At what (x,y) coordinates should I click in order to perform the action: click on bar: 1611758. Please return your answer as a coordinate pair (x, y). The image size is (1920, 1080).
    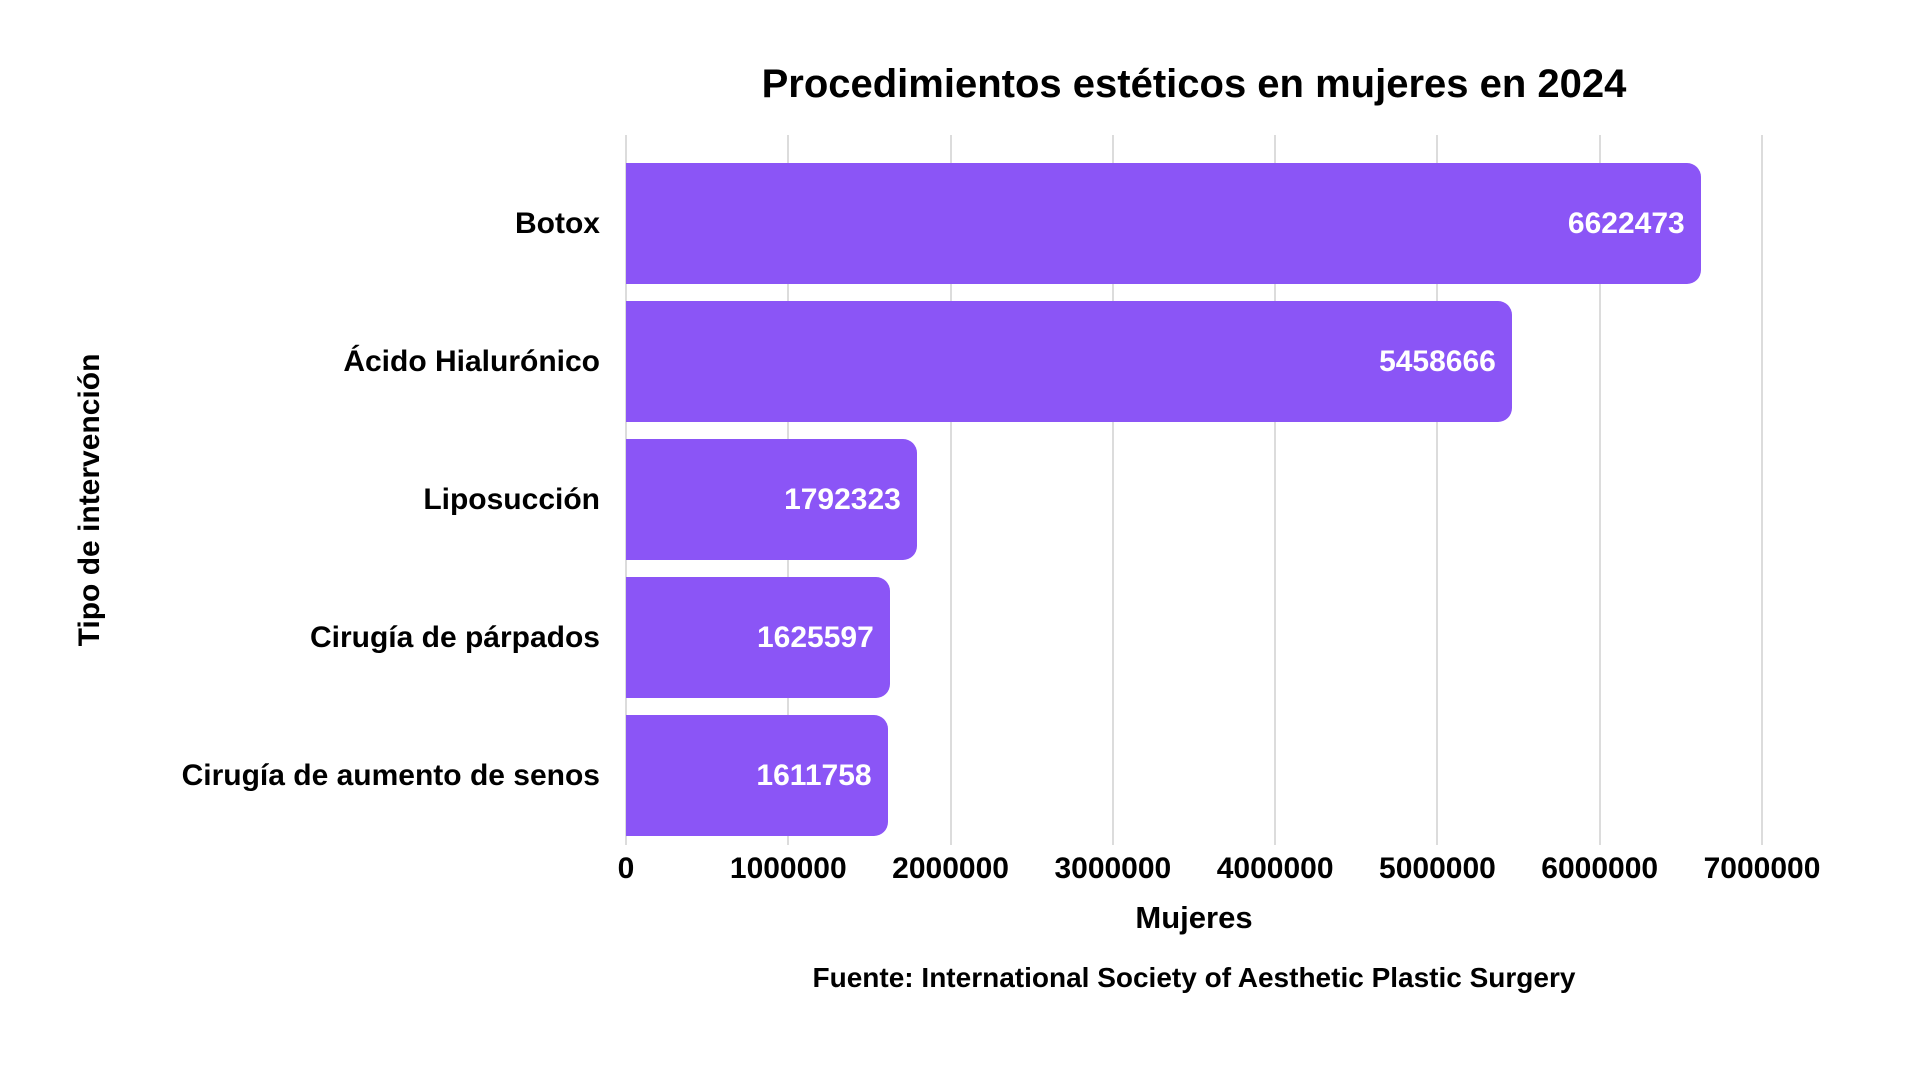
    Looking at the image, I should click on (757, 775).